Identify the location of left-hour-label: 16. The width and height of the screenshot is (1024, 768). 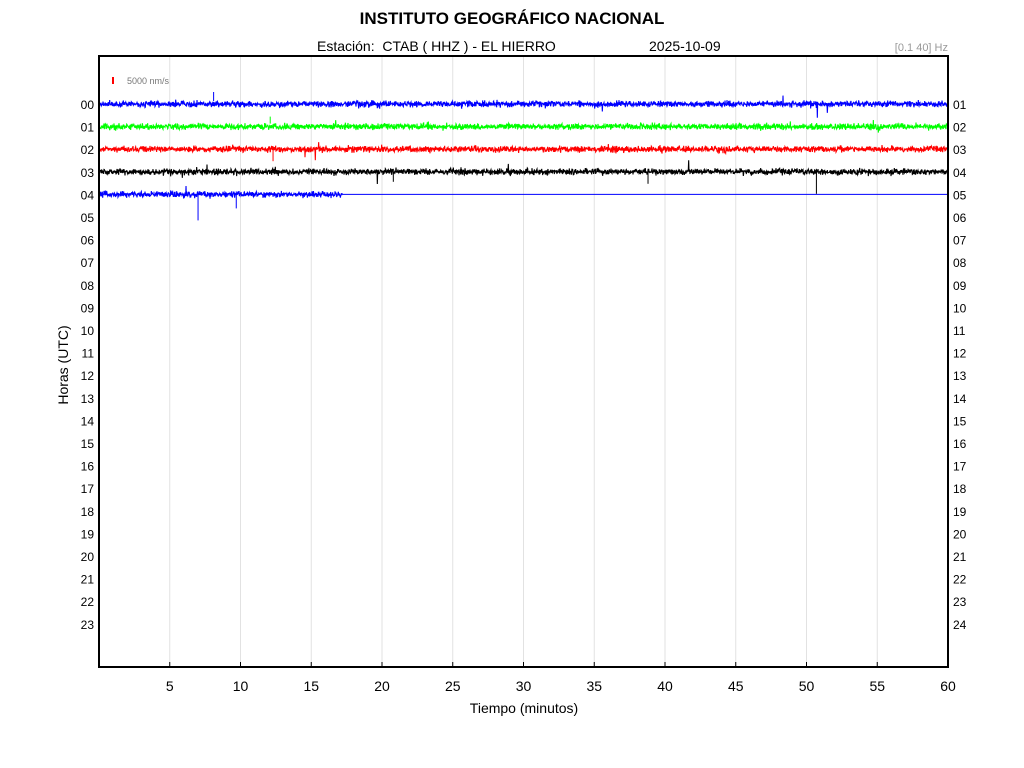
(88, 467).